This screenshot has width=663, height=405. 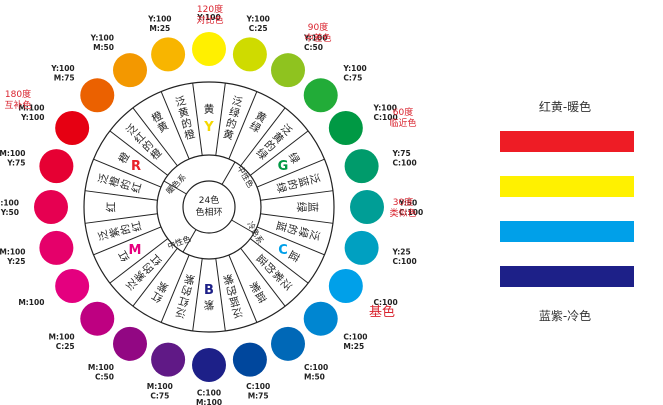 I want to click on inner-ring, so click(x=209, y=207).